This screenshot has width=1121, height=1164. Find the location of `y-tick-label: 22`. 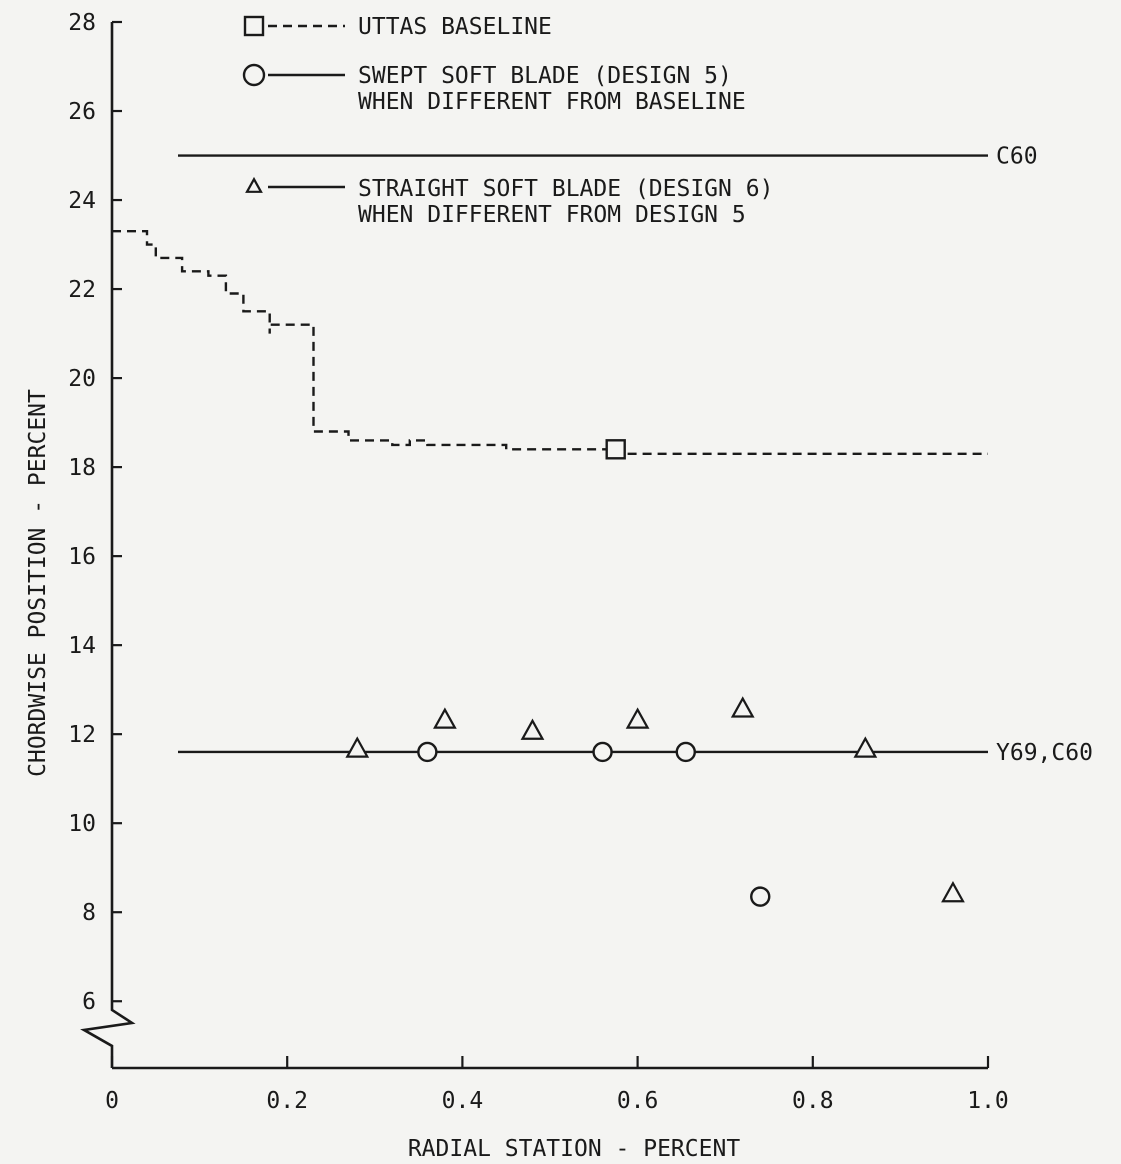

y-tick-label: 22 is located at coordinates (82, 290).